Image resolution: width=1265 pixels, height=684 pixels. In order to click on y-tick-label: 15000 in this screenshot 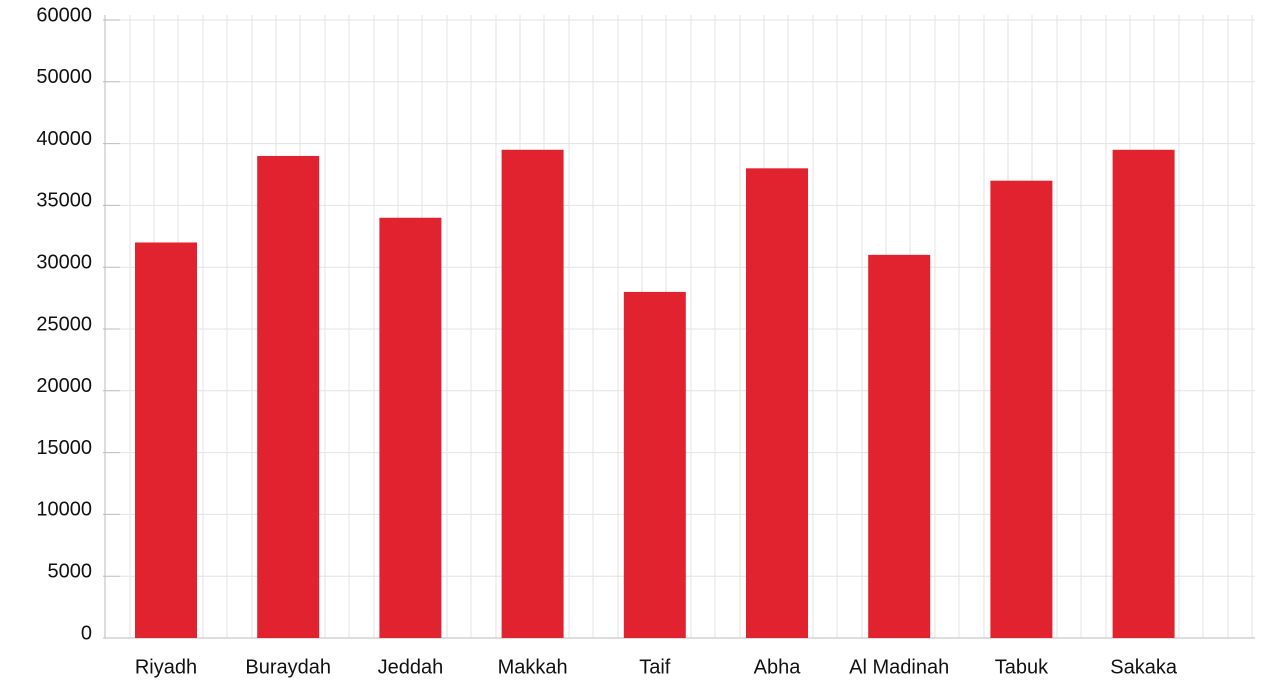, I will do `click(64, 448)`.